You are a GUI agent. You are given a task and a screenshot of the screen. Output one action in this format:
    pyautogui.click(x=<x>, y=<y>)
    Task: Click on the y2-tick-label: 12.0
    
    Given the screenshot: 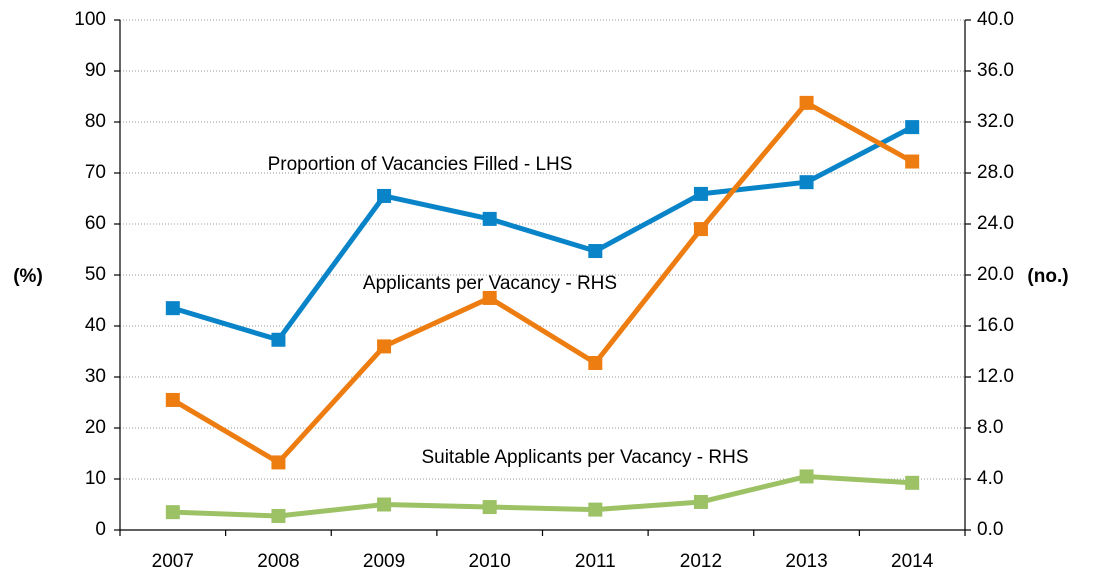 What is the action you would take?
    pyautogui.click(x=995, y=376)
    